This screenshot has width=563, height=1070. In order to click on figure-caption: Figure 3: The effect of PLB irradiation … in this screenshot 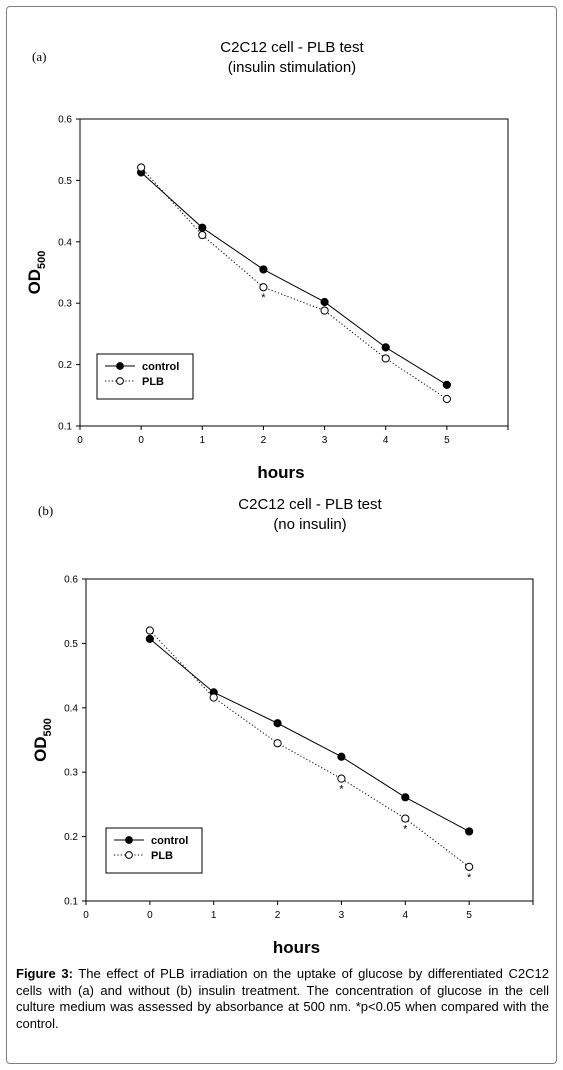, I will do `click(282, 999)`.